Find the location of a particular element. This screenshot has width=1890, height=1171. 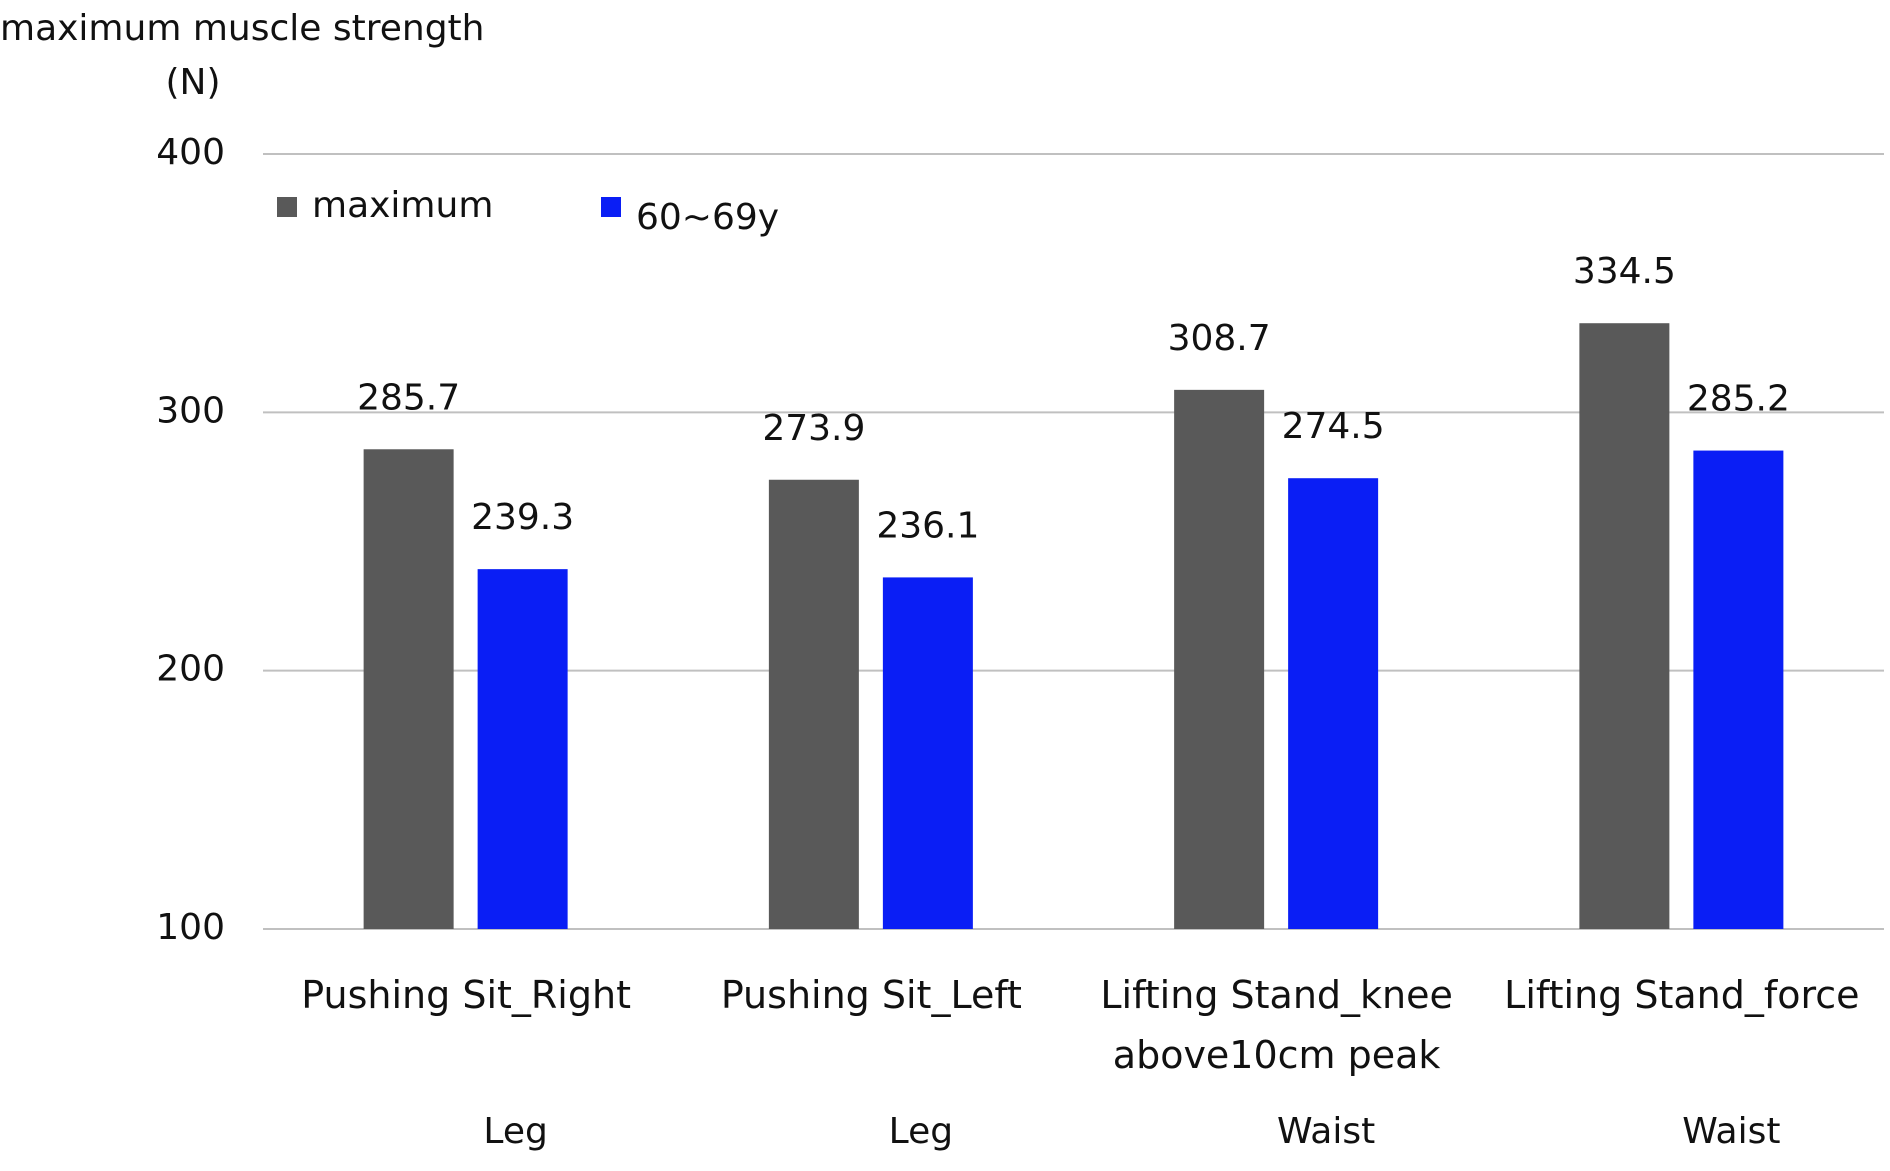

data-label: 285.2 is located at coordinates (1738, 399).